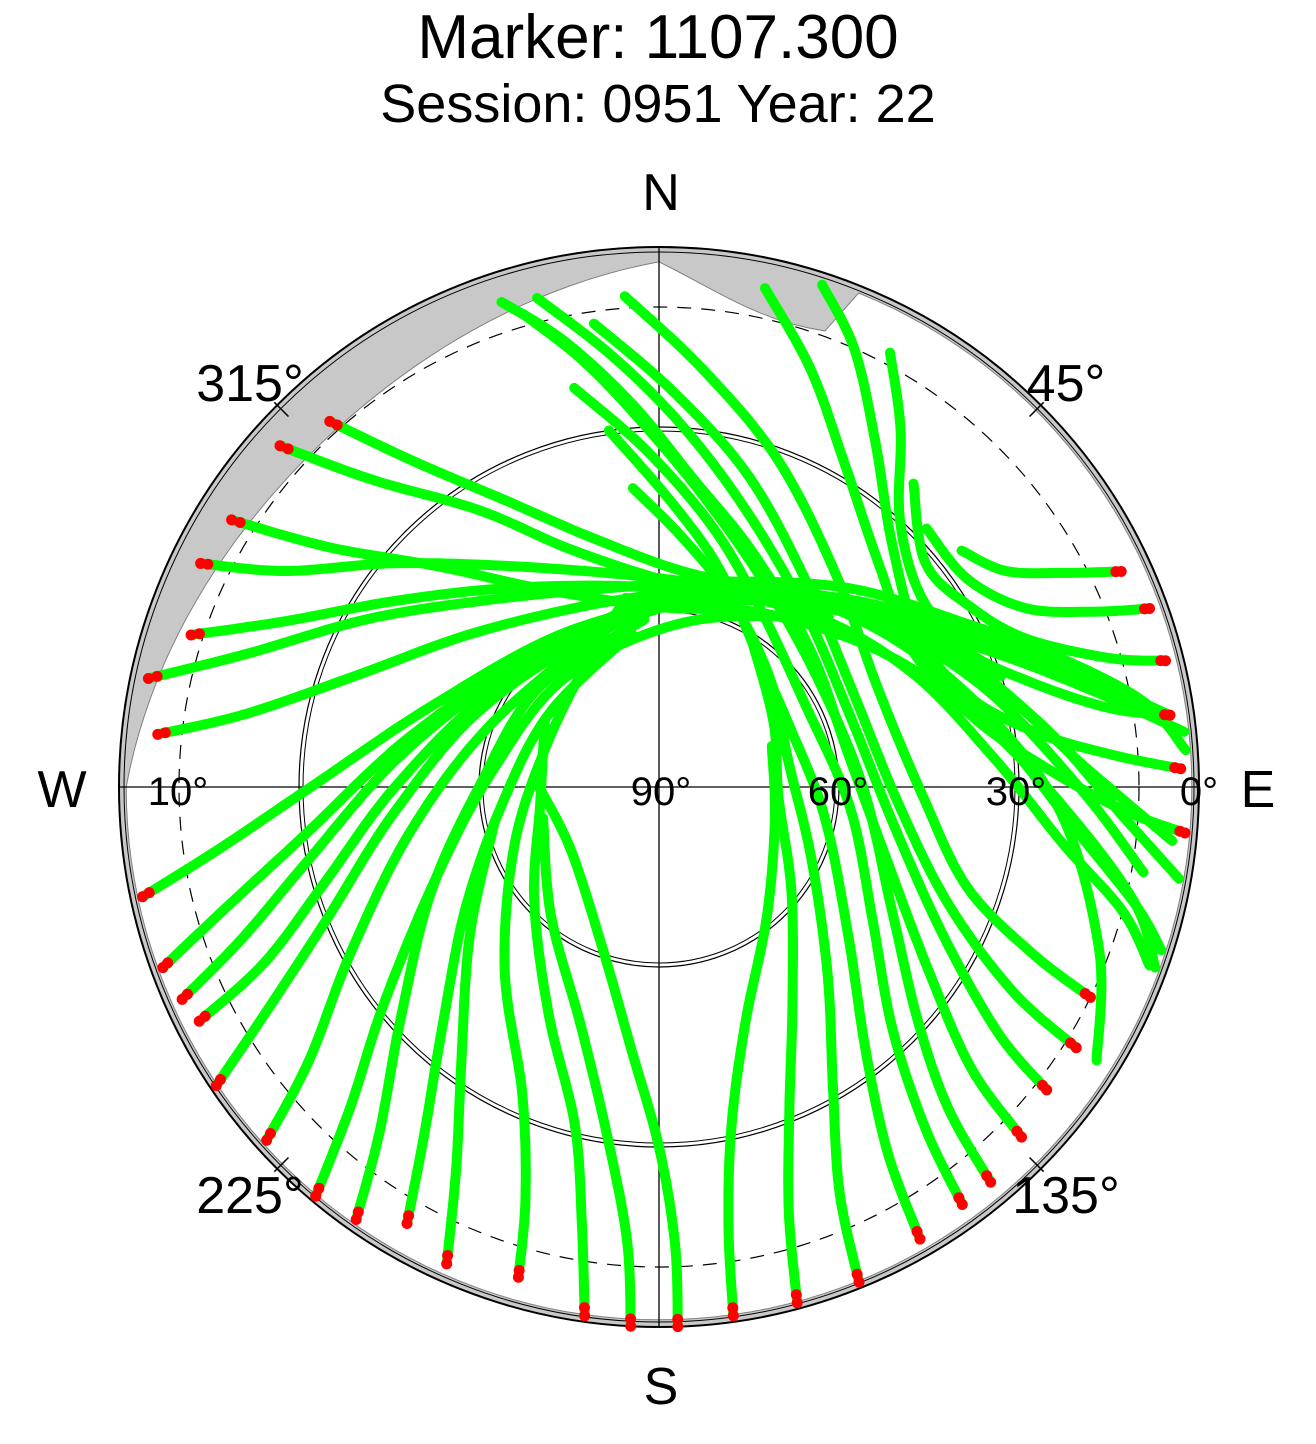  Describe the element at coordinates (661, 193) in the screenshot. I see `compass-north-label: N` at that location.